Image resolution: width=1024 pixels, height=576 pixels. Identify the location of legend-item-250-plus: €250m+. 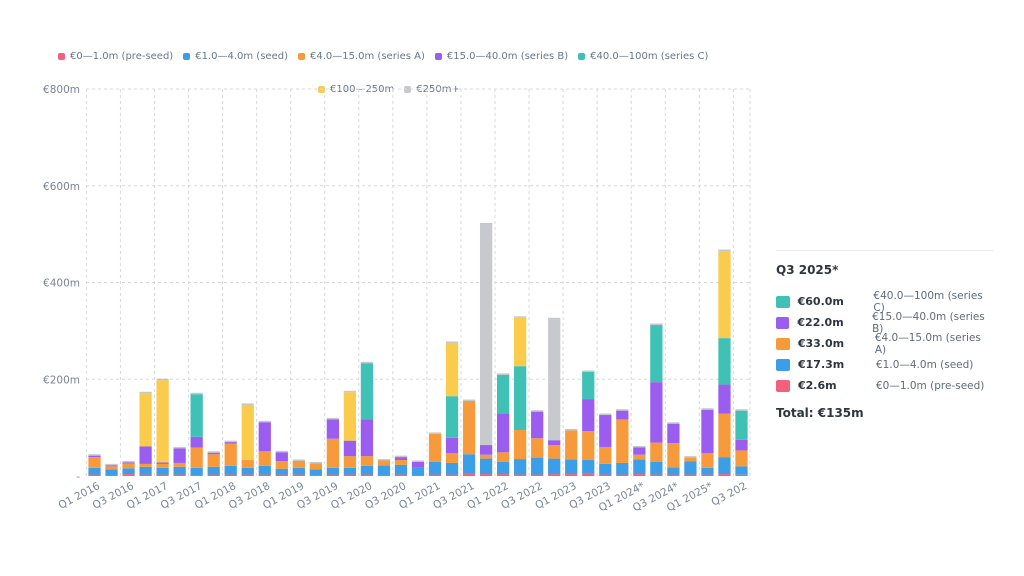
(432, 89).